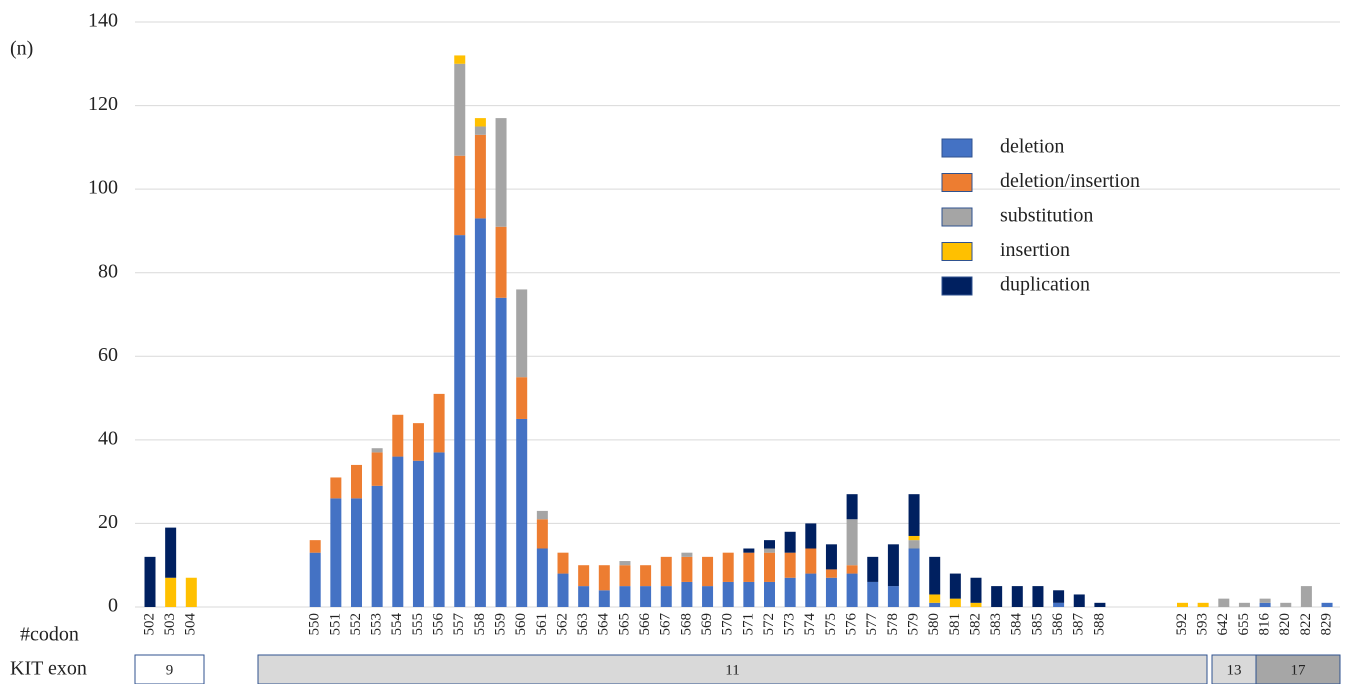  What do you see at coordinates (666, 624) in the screenshot?
I see `x-tick-label: 567` at bounding box center [666, 624].